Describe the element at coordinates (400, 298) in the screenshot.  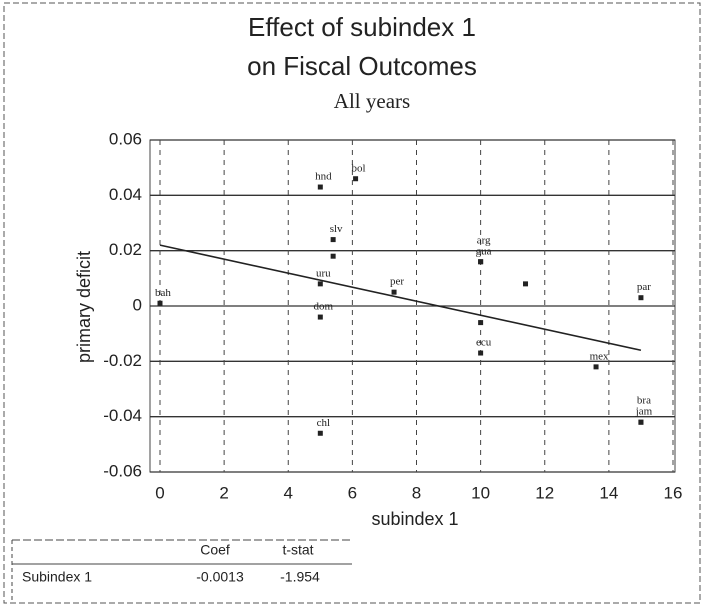
I see `fit-line` at that location.